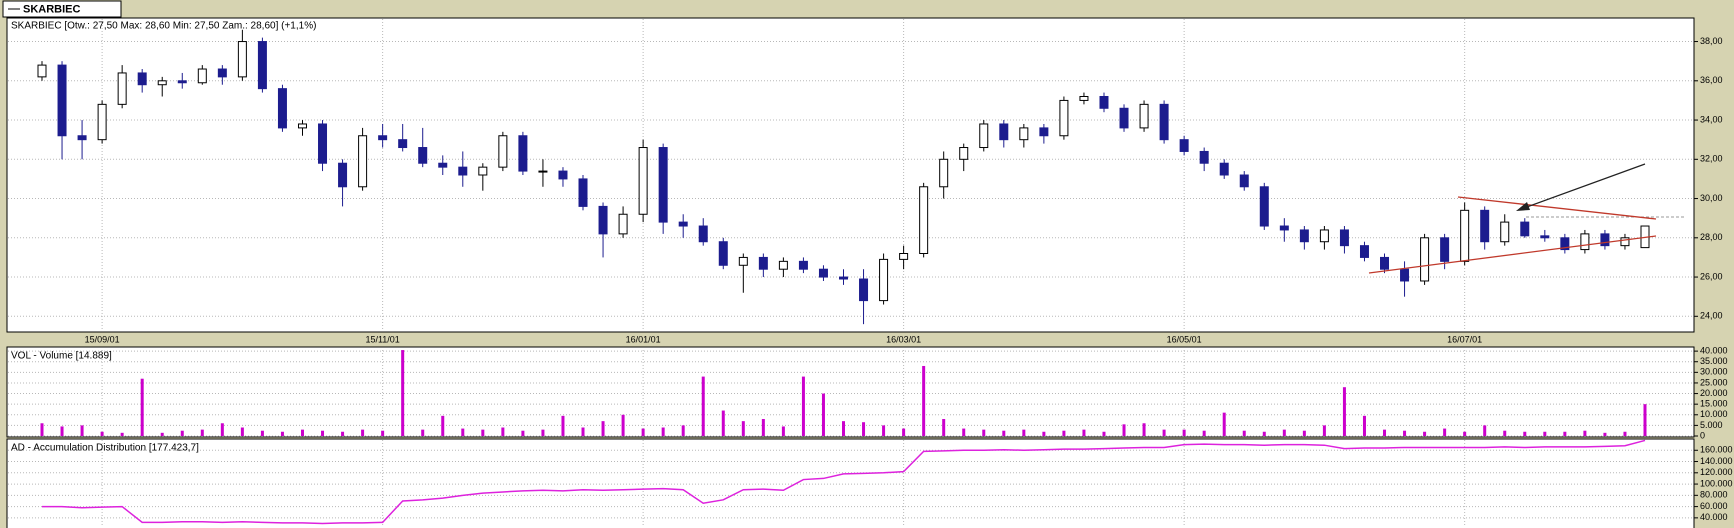 Image resolution: width=1734 pixels, height=528 pixels. I want to click on y-tick-label: 160.000, so click(1716, 450).